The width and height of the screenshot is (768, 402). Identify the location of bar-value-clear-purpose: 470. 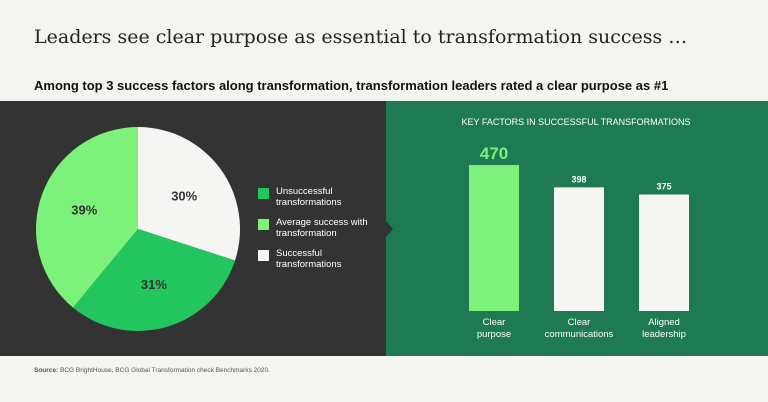
(494, 153).